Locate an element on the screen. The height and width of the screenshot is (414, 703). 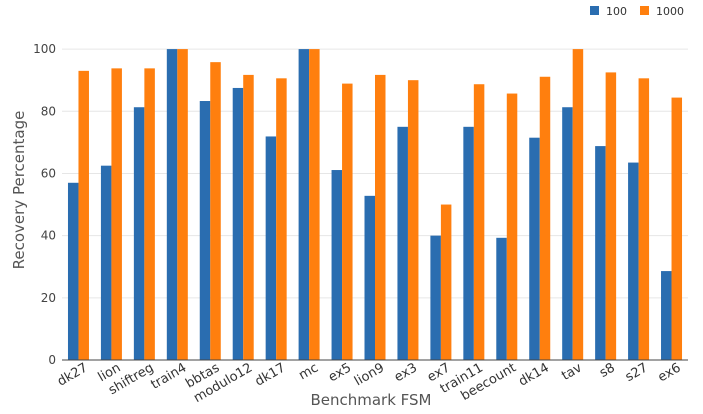
legend-item-100: 100 is located at coordinates (608, 11).